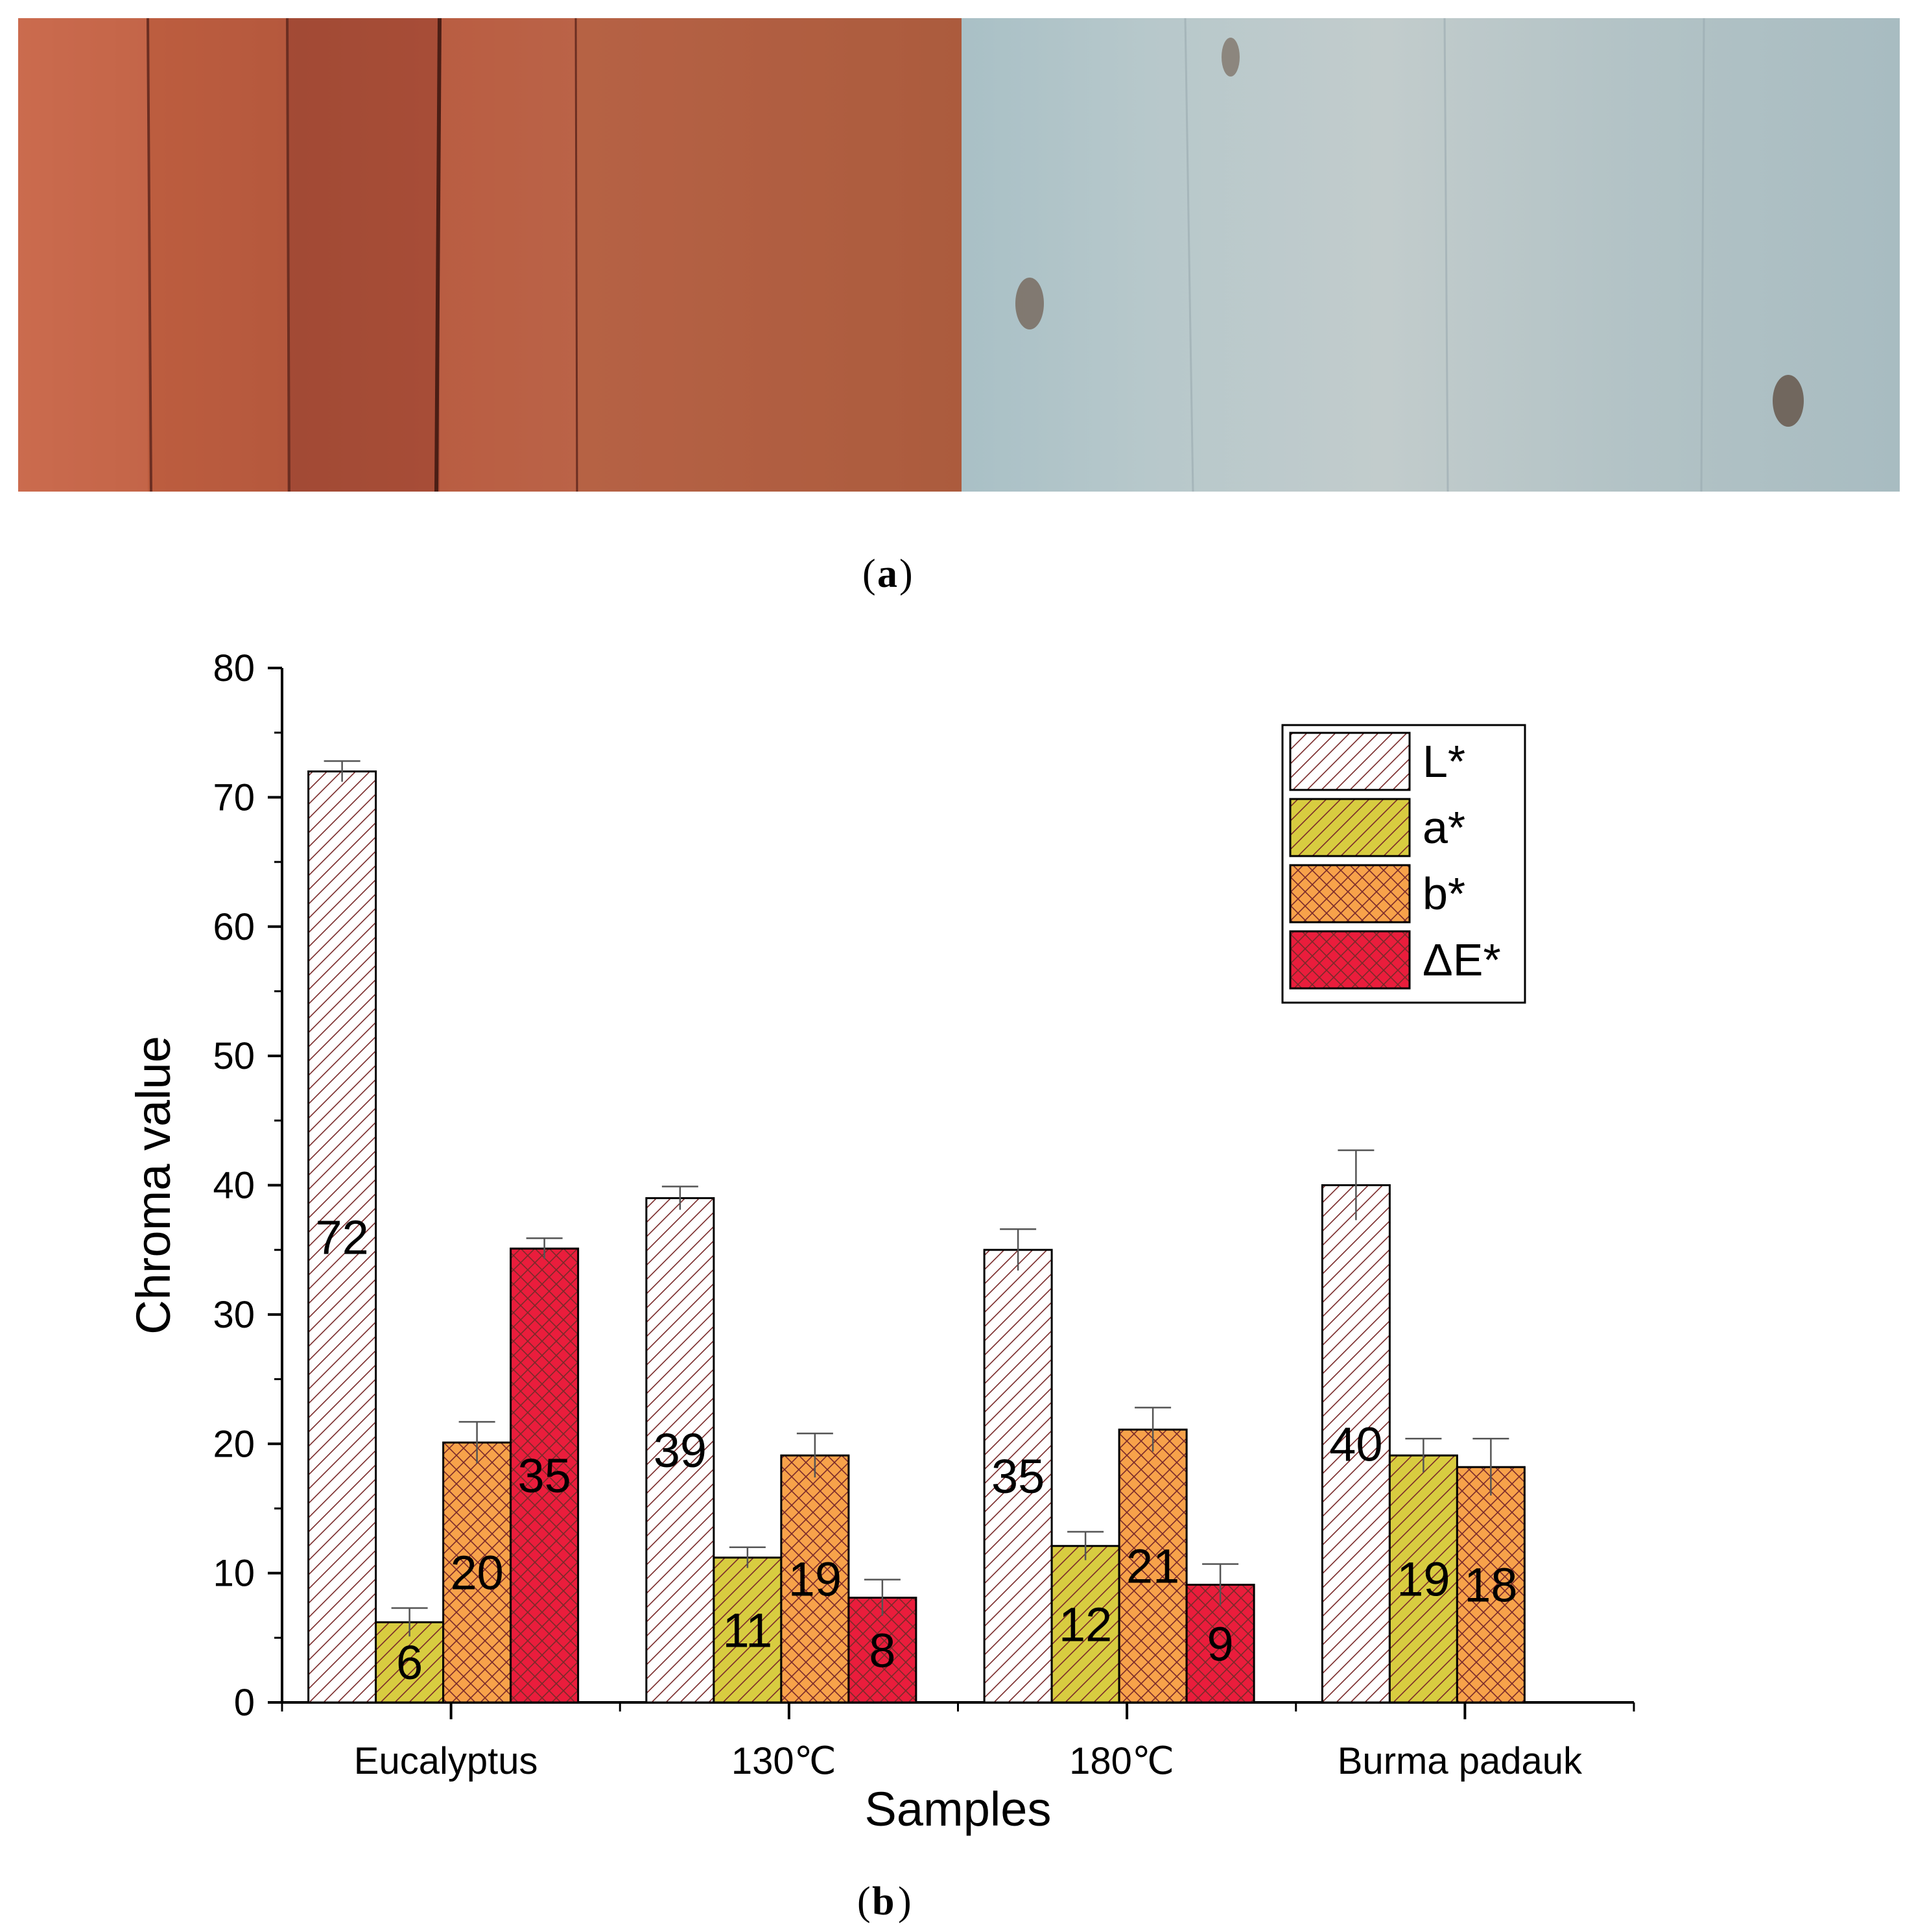 This screenshot has height=1932, width=1914. I want to click on legend-swatch-L, so click(1350, 761).